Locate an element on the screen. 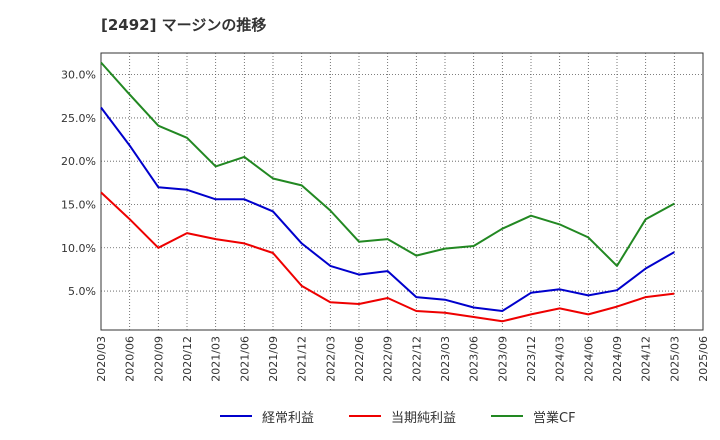 The height and width of the screenshot is (440, 720). legend-swatch-eigyo-cf is located at coordinates (507, 416).